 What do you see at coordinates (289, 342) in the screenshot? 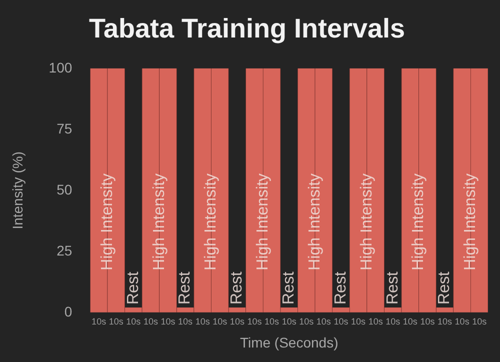
I see `x-axis-title: Time (Seconds)` at bounding box center [289, 342].